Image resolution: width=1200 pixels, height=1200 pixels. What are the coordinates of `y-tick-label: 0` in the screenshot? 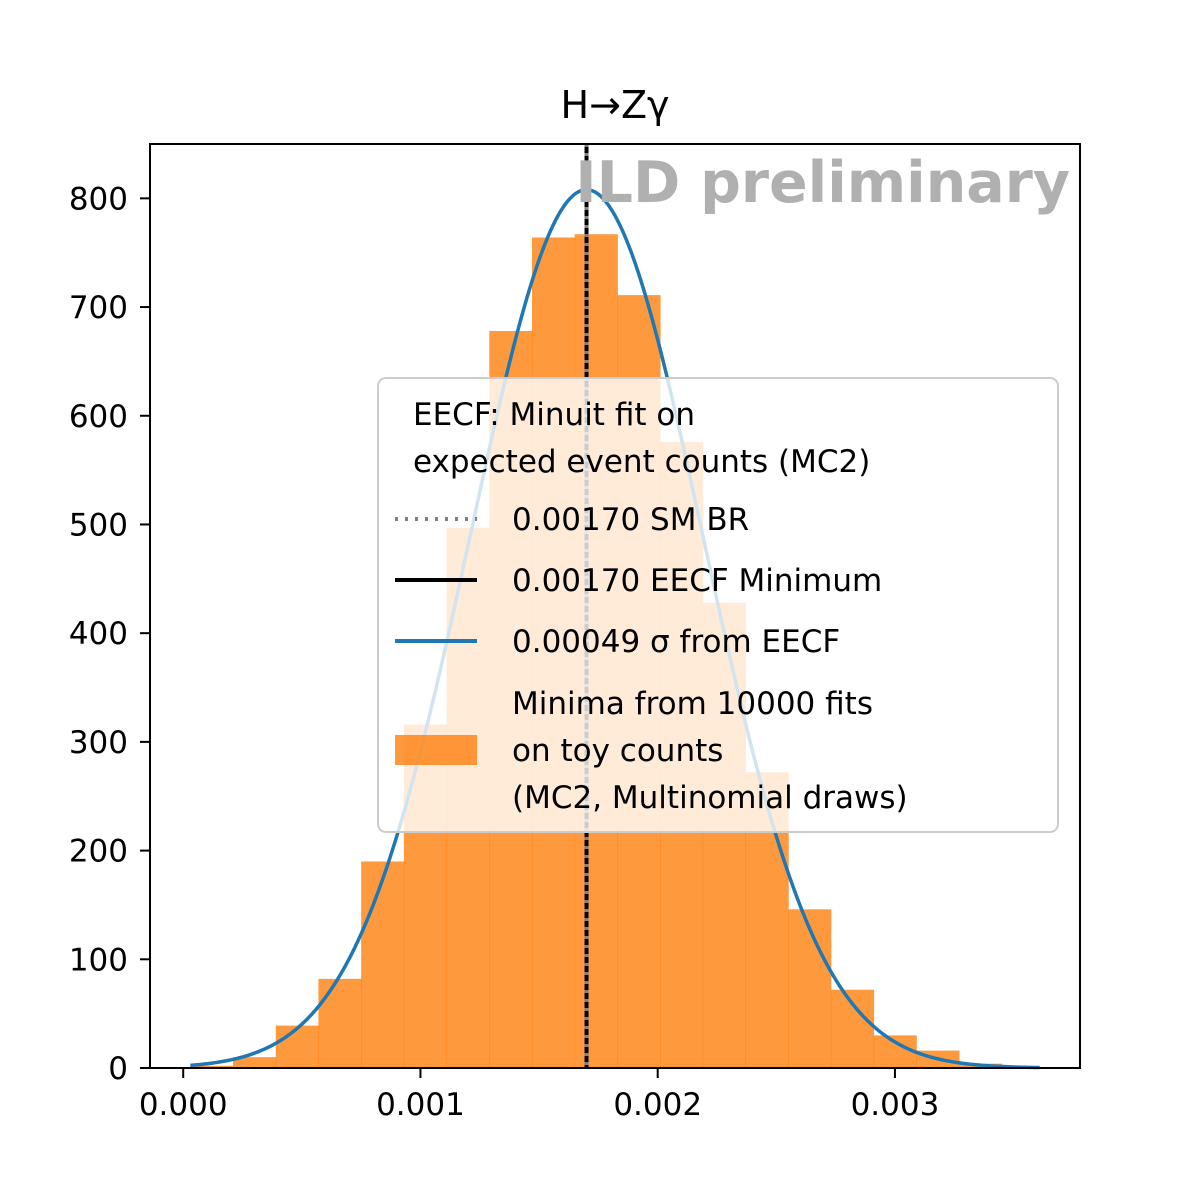 It's located at (118, 1069).